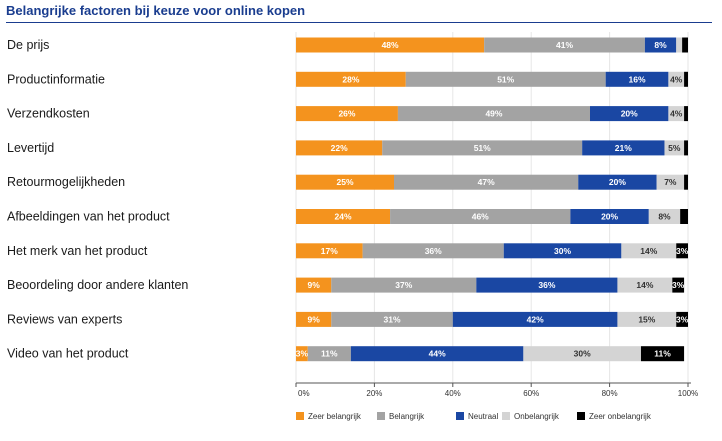  I want to click on segment-label: 46%, so click(480, 217).